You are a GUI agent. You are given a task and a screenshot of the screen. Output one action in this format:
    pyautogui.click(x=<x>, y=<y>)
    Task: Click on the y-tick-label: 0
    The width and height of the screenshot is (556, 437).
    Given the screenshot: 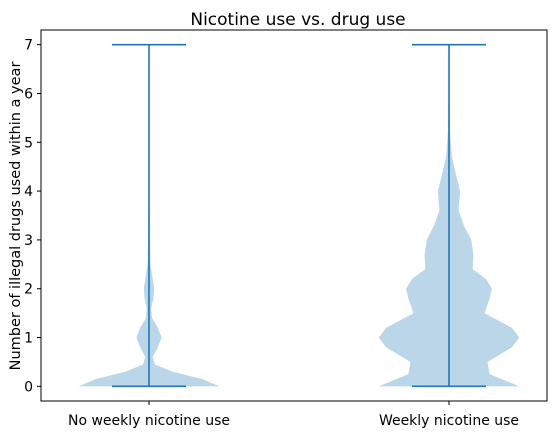 What is the action you would take?
    pyautogui.click(x=28, y=387)
    